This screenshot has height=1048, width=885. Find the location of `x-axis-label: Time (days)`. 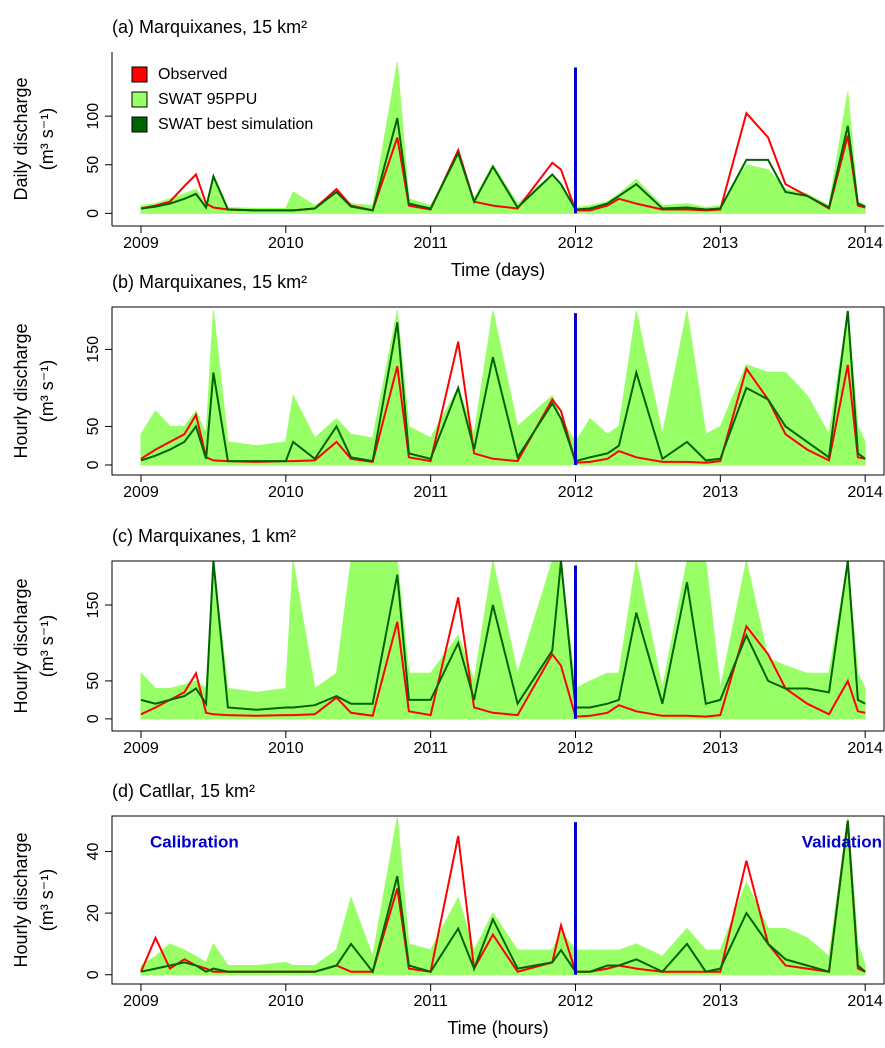

x-axis-label: Time (days) is located at coordinates (498, 270).